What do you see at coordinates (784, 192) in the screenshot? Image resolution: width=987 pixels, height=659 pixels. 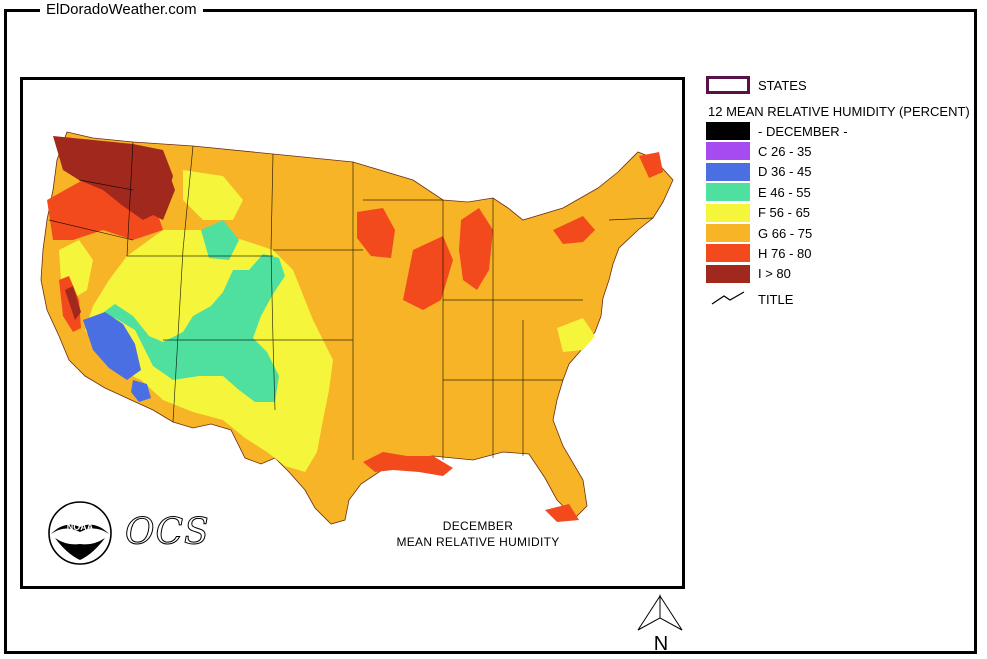 I see `legend-label: E 46 - 55` at bounding box center [784, 192].